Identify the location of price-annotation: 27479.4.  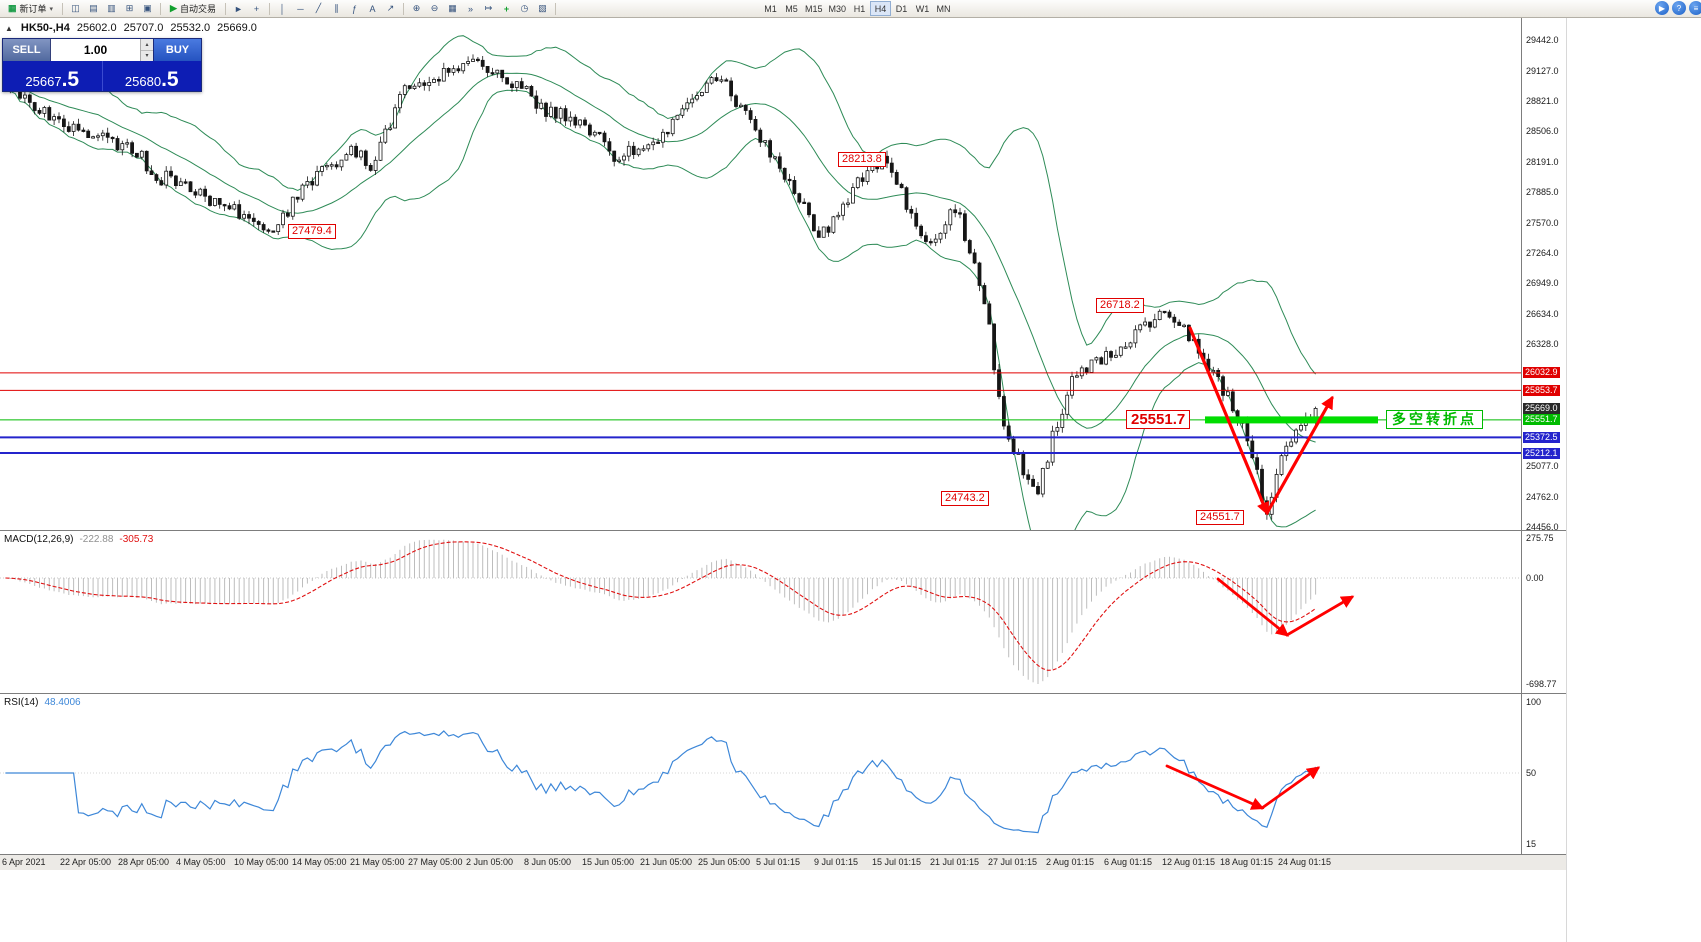
(312, 231).